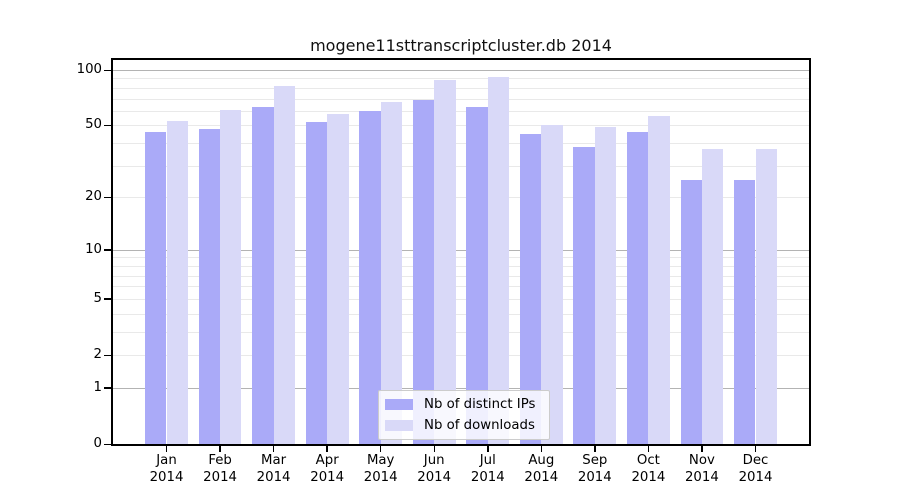 Image resolution: width=900 pixels, height=500 pixels. I want to click on x-tick-month: Nov, so click(701, 460).